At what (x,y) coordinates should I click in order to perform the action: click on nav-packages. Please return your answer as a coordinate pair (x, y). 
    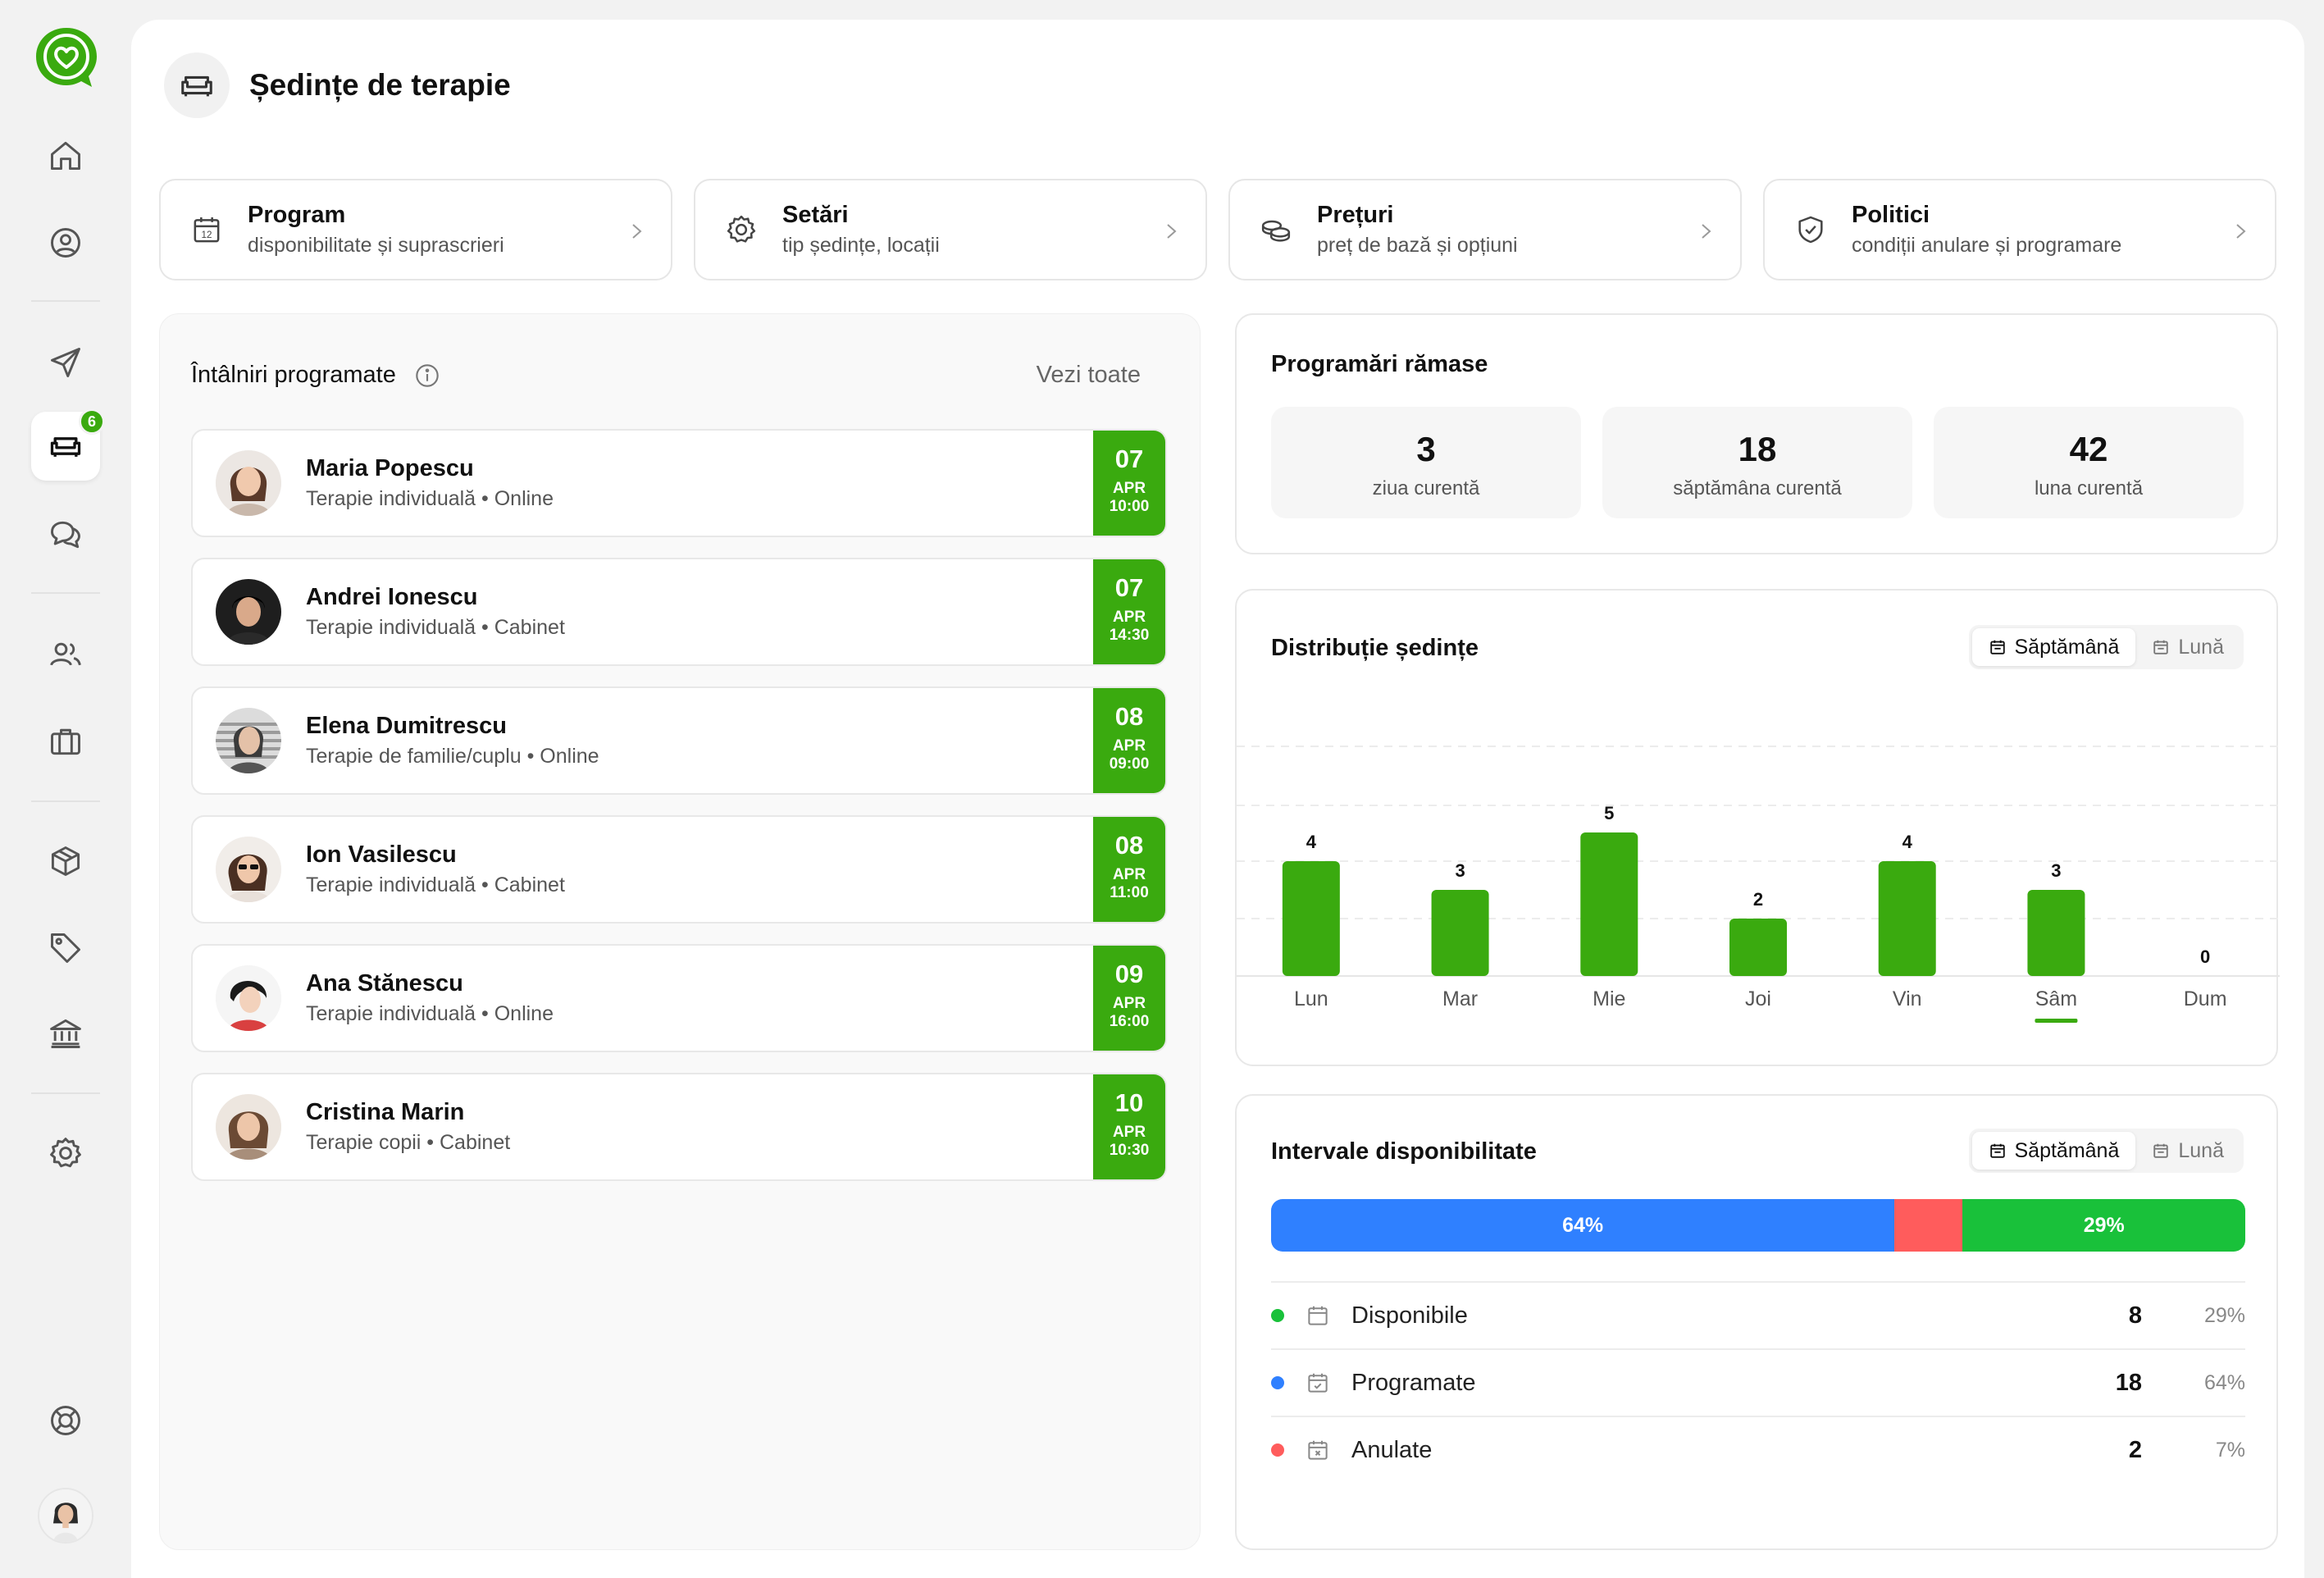
    Looking at the image, I should click on (65, 862).